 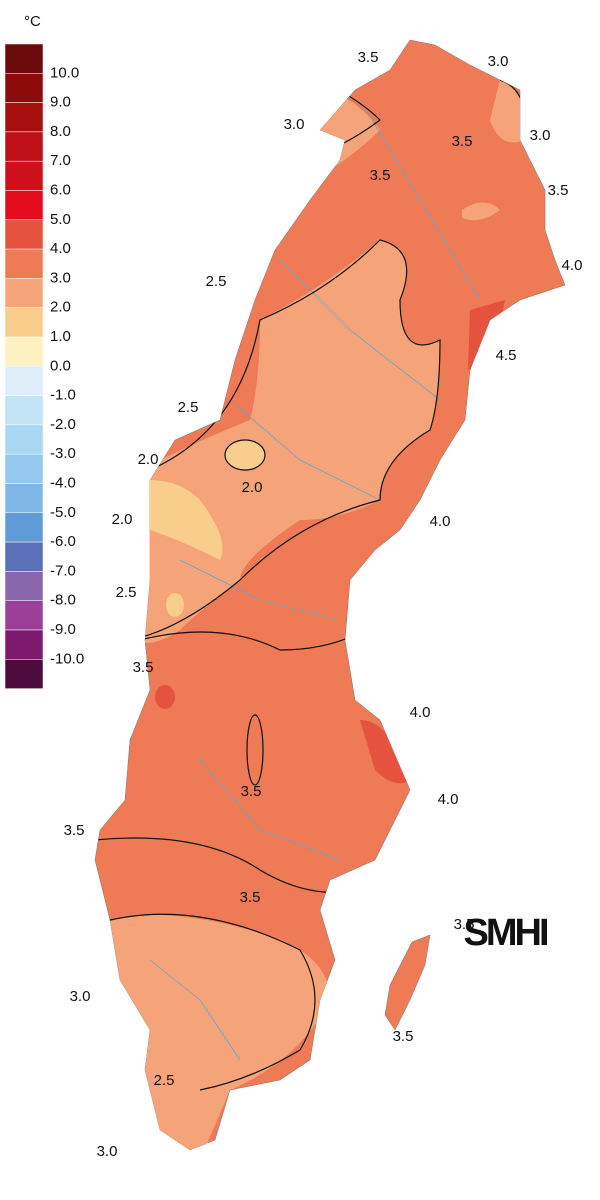 What do you see at coordinates (60, 102) in the screenshot?
I see `legend-label: 9.0` at bounding box center [60, 102].